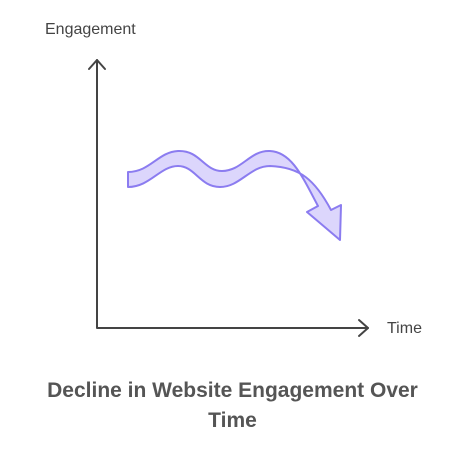  What do you see at coordinates (363, 328) in the screenshot?
I see `x-arrowhead` at bounding box center [363, 328].